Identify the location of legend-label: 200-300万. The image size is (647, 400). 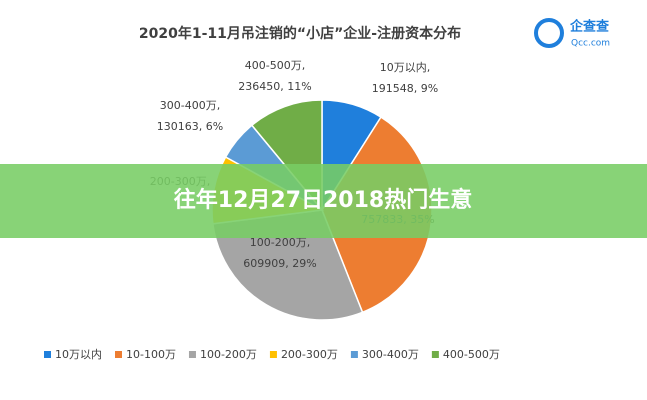
(309, 354).